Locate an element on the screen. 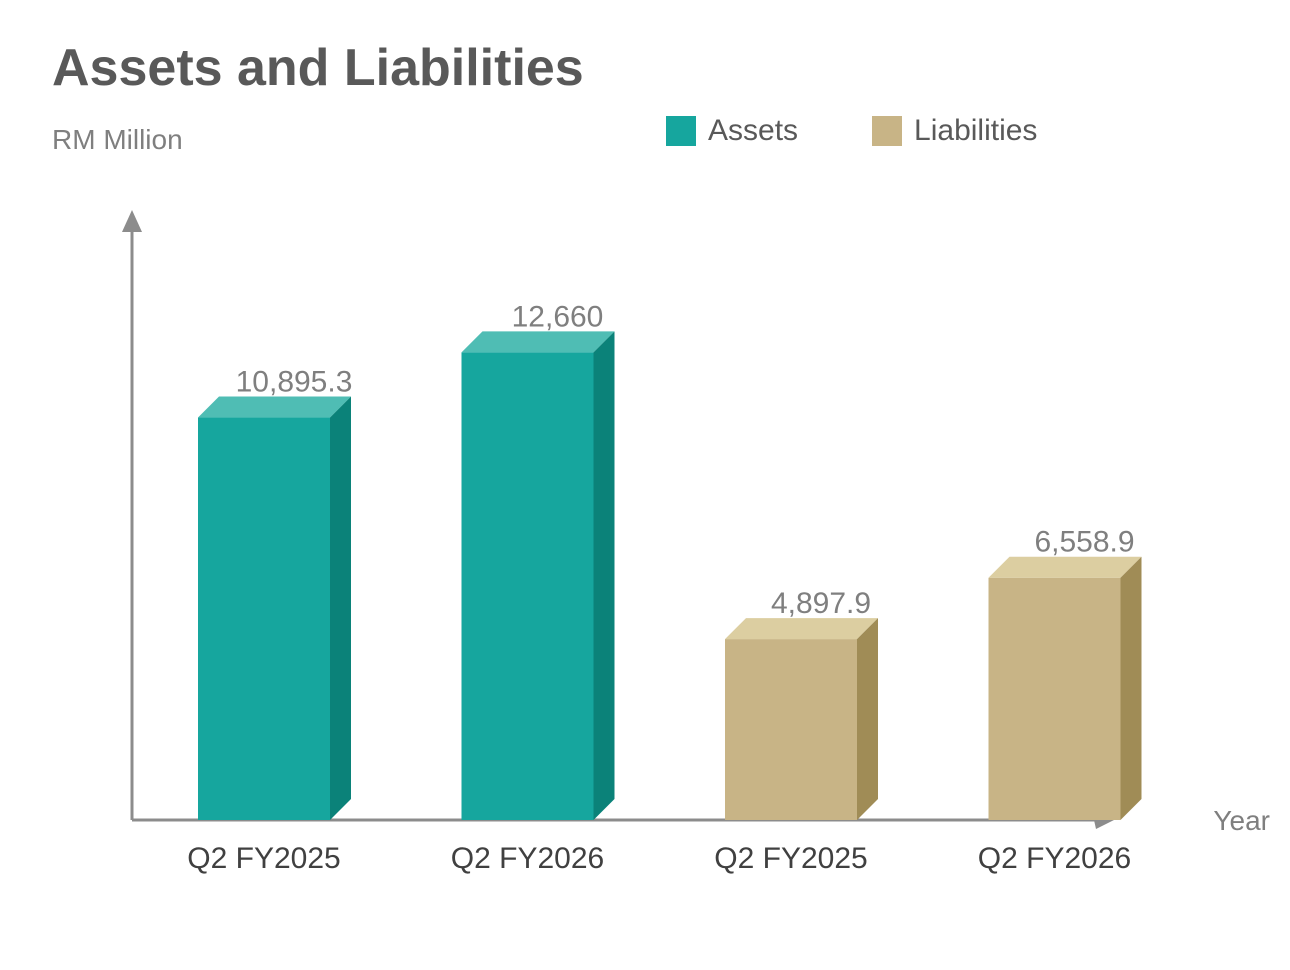 The image size is (1290, 970). legend-item-assets: Assets is located at coordinates (732, 131).